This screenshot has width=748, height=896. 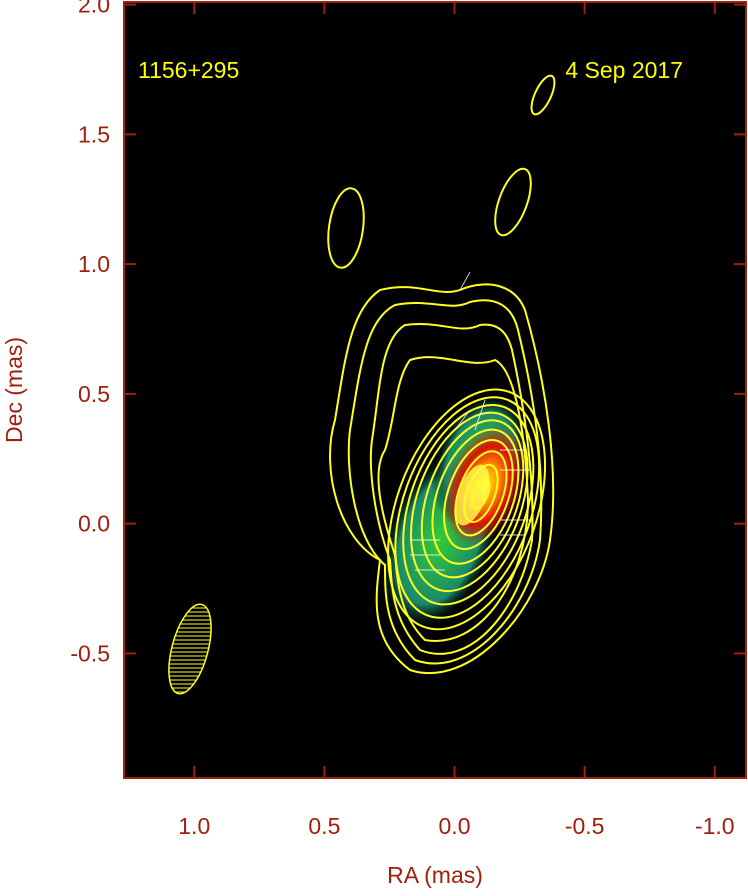 What do you see at coordinates (470, 421) in the screenshot?
I see `polarization-ticks` at bounding box center [470, 421].